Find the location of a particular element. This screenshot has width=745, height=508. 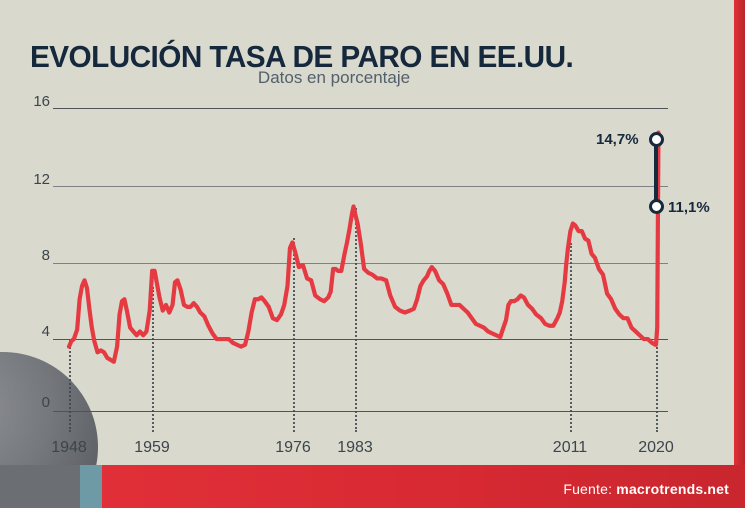

x-tick-1983: 1983 is located at coordinates (355, 447).